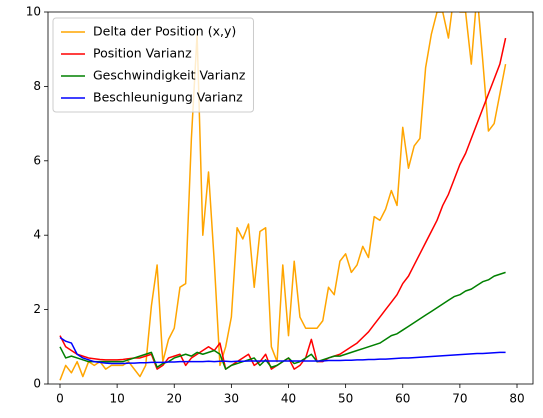  What do you see at coordinates (174, 399) in the screenshot?
I see `x-tick-label: 20` at bounding box center [174, 399].